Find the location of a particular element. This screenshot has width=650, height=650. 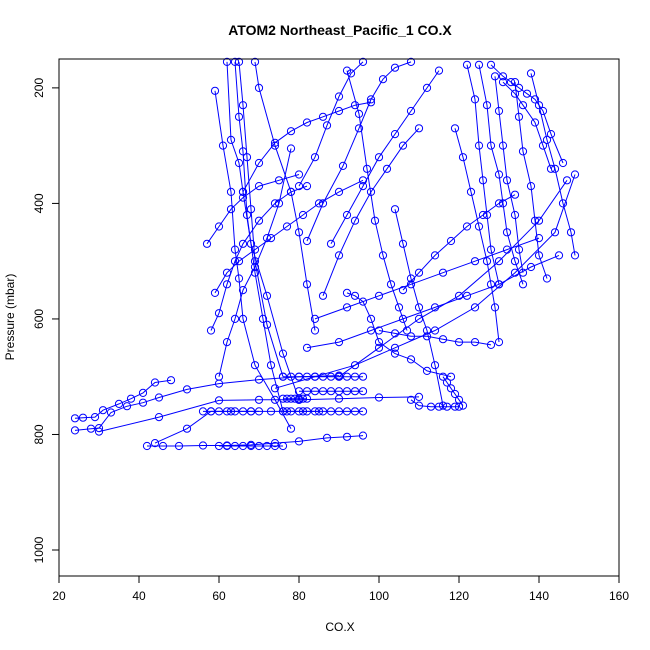

x-tick-label: 20 is located at coordinates (59, 596).